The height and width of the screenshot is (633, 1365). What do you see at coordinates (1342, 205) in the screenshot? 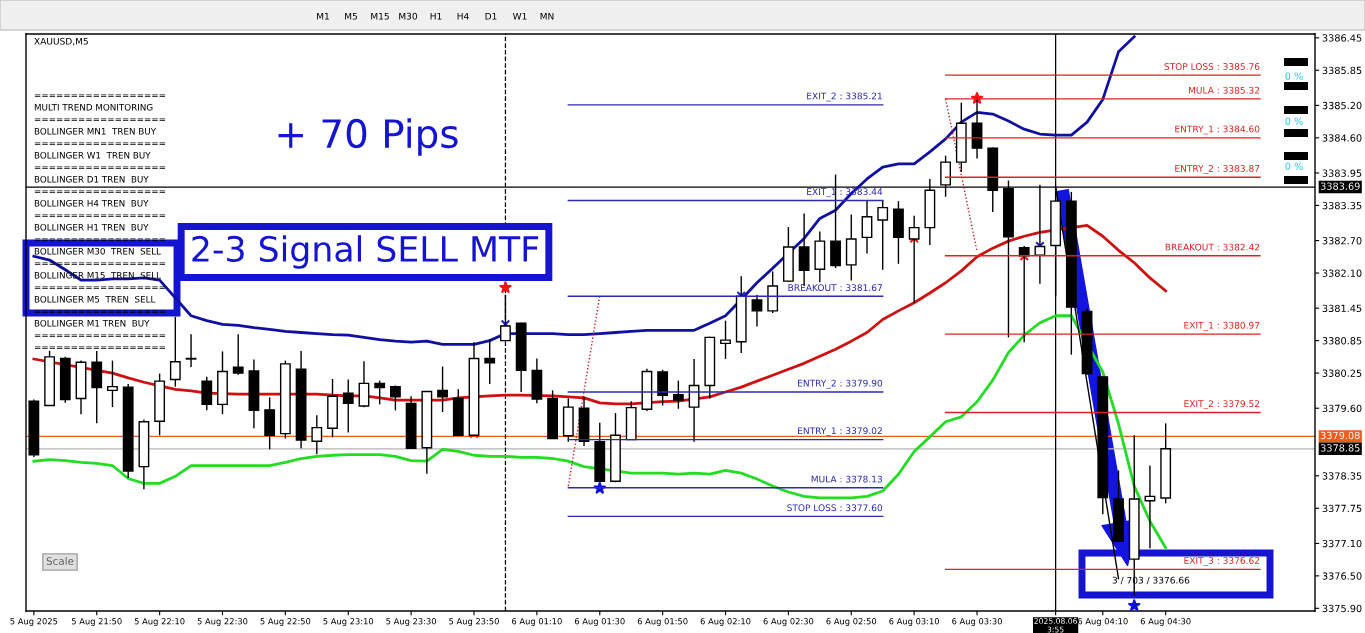
I see `y-tick-label: 3383.35` at bounding box center [1342, 205].